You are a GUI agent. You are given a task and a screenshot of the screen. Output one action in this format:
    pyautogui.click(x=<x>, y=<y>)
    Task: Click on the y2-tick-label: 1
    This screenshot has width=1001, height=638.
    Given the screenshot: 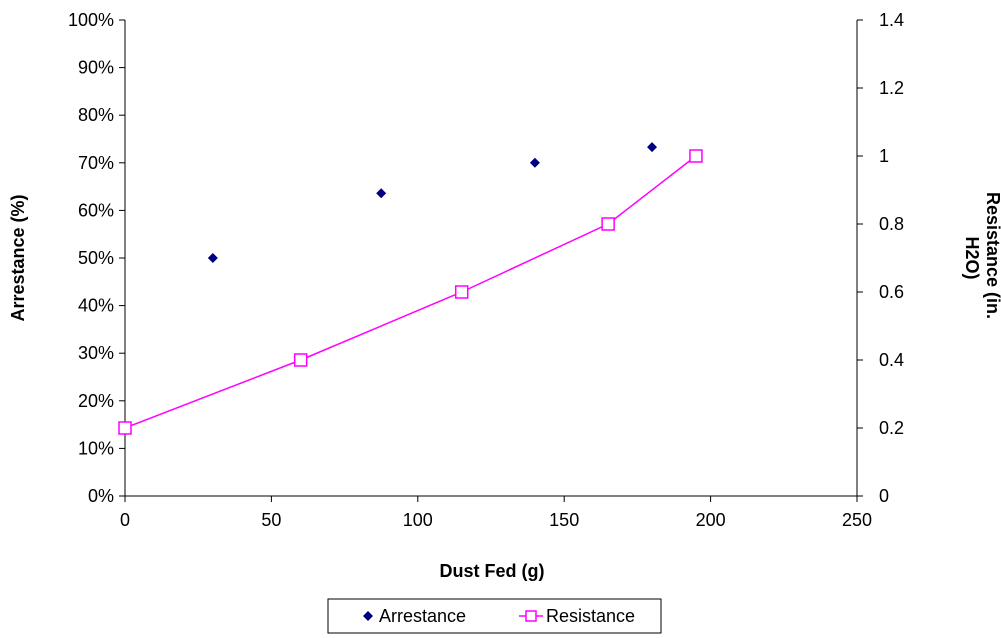 What is the action you would take?
    pyautogui.click(x=884, y=156)
    